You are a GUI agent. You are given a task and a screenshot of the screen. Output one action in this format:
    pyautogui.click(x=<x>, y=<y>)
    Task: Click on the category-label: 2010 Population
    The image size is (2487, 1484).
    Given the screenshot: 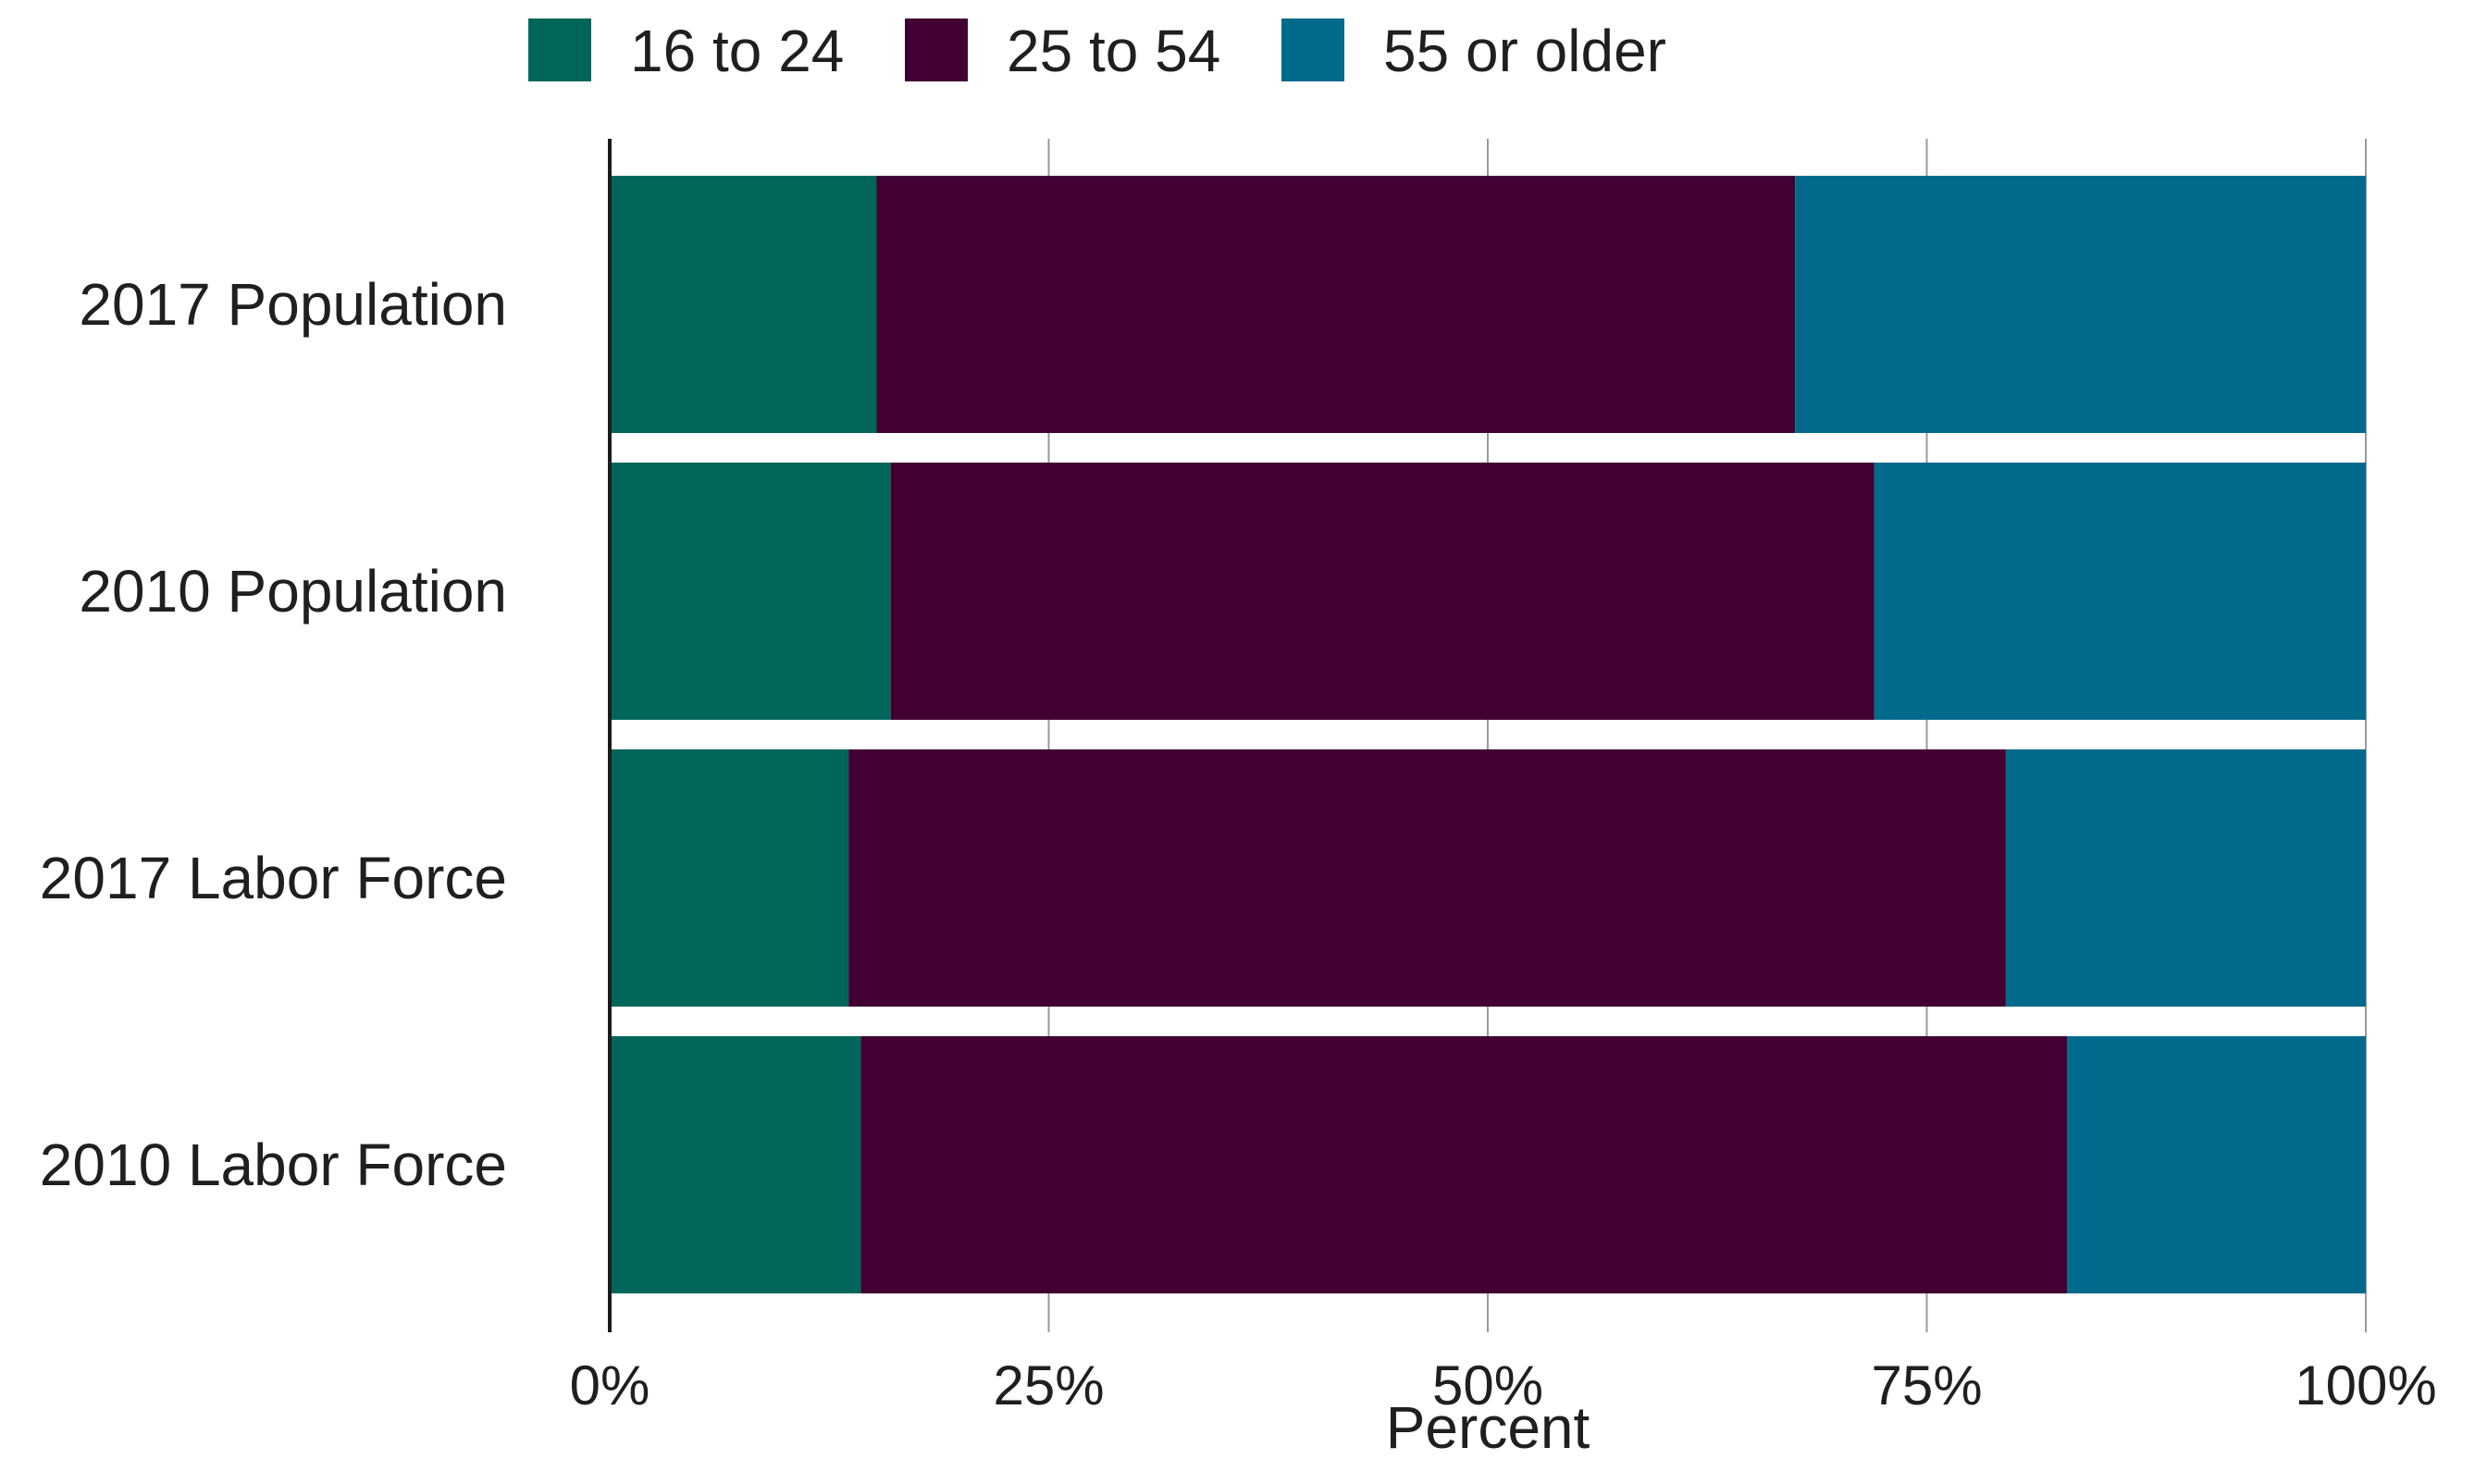 What is the action you would take?
    pyautogui.click(x=293, y=591)
    